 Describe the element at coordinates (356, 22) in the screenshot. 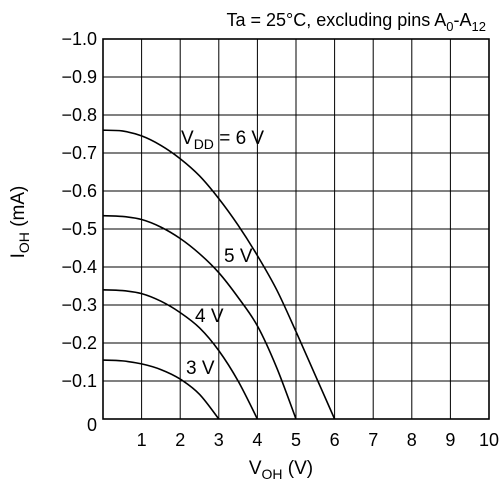

I see `chart-title: Ta = 25°C, excluding pins A0-A12` at that location.